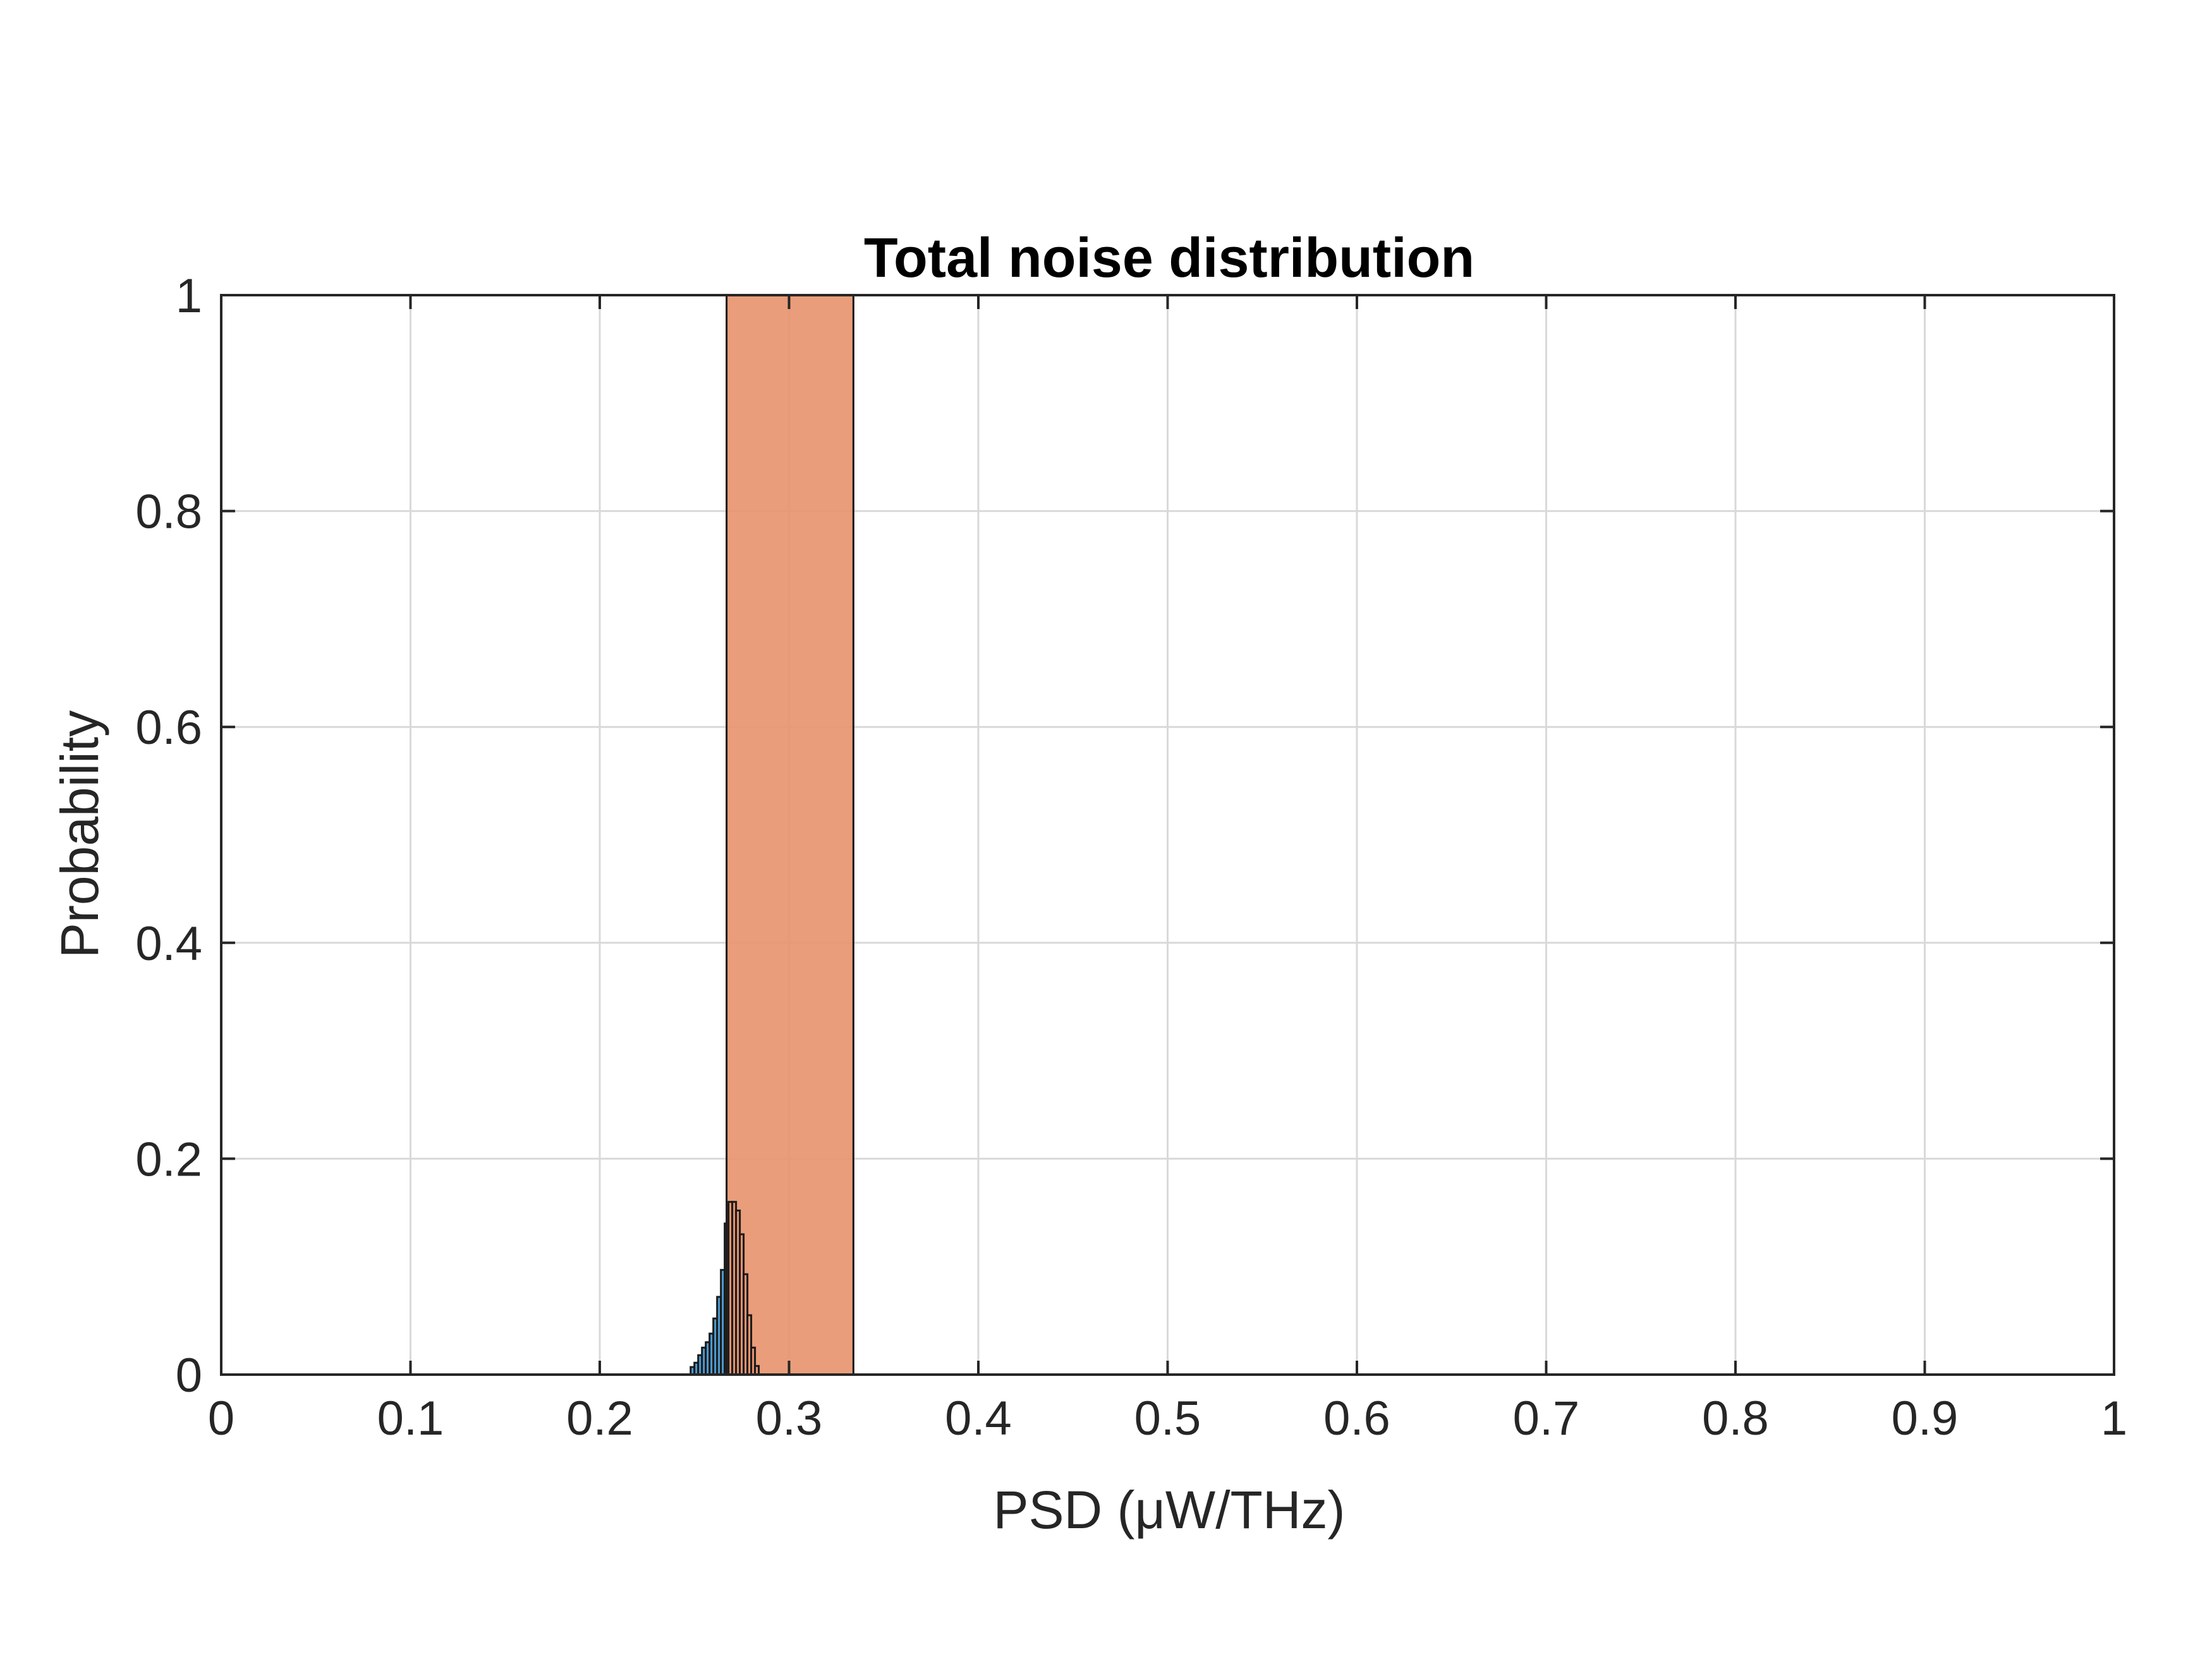 The image size is (2212, 1659). Describe the element at coordinates (410, 1418) in the screenshot. I see `x-tick-label: 0.1` at that location.